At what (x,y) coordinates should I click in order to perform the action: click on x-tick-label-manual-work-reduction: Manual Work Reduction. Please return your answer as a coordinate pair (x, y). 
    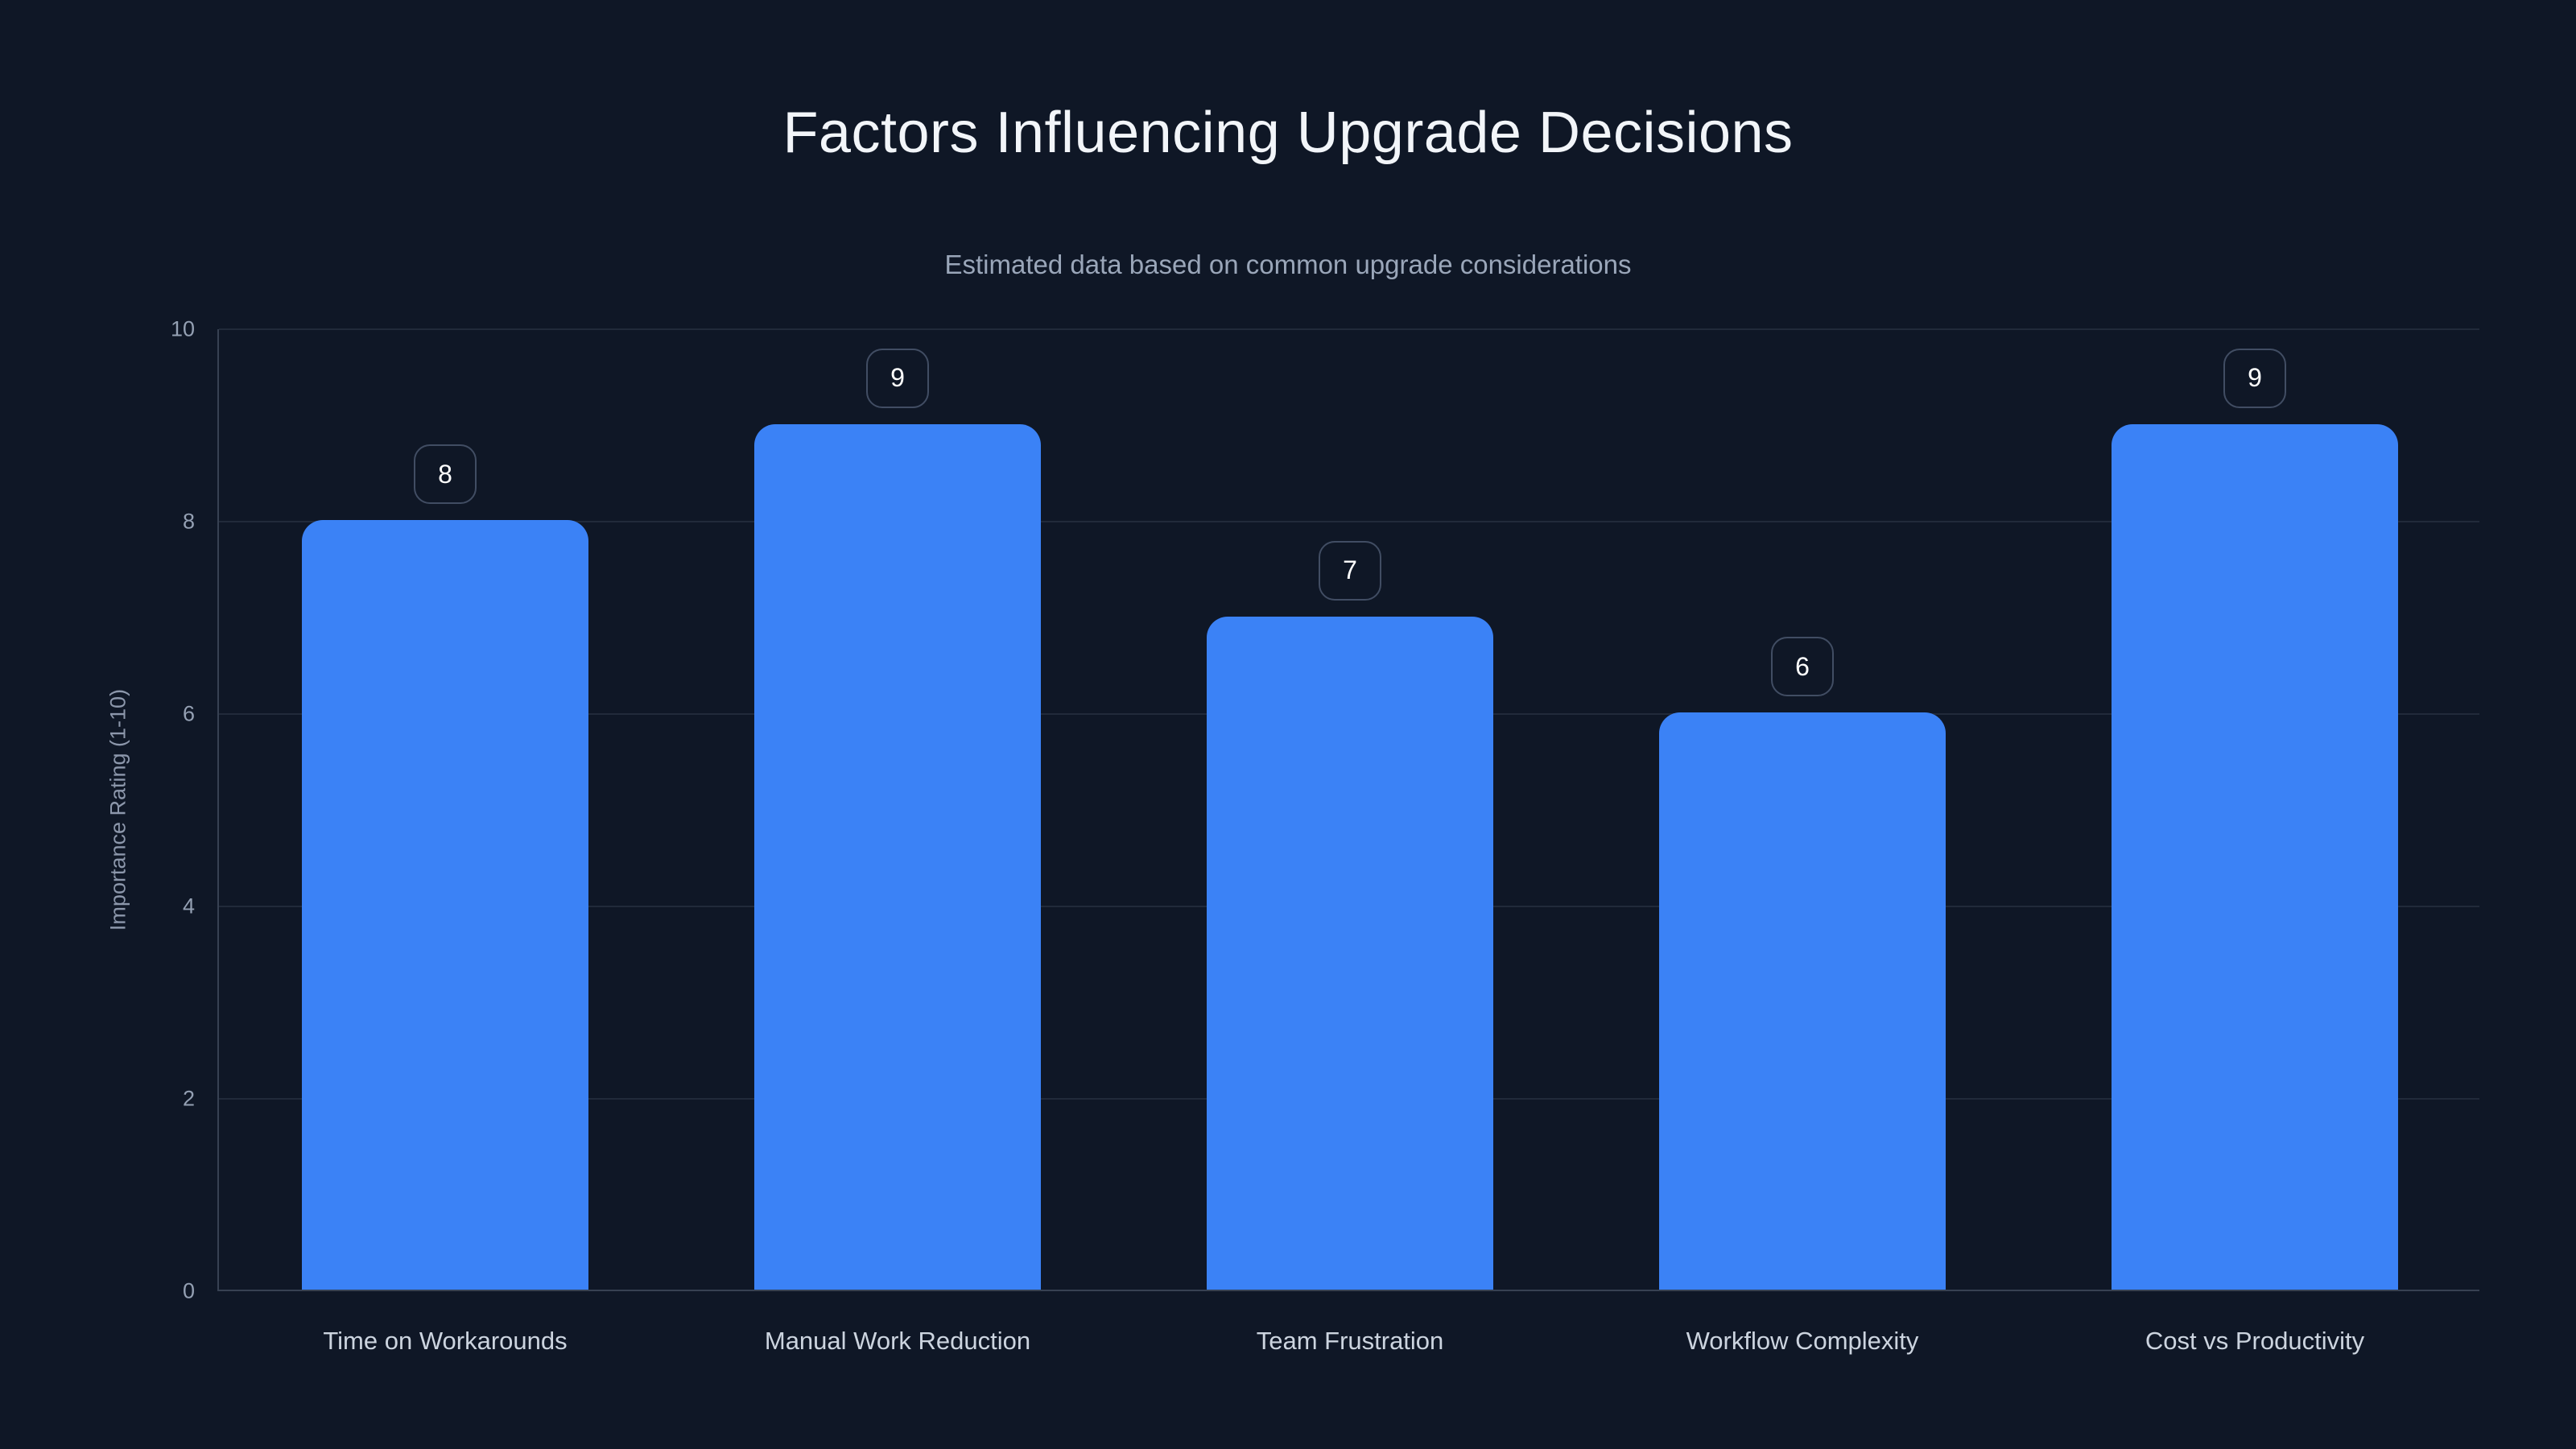
    Looking at the image, I should click on (897, 1341).